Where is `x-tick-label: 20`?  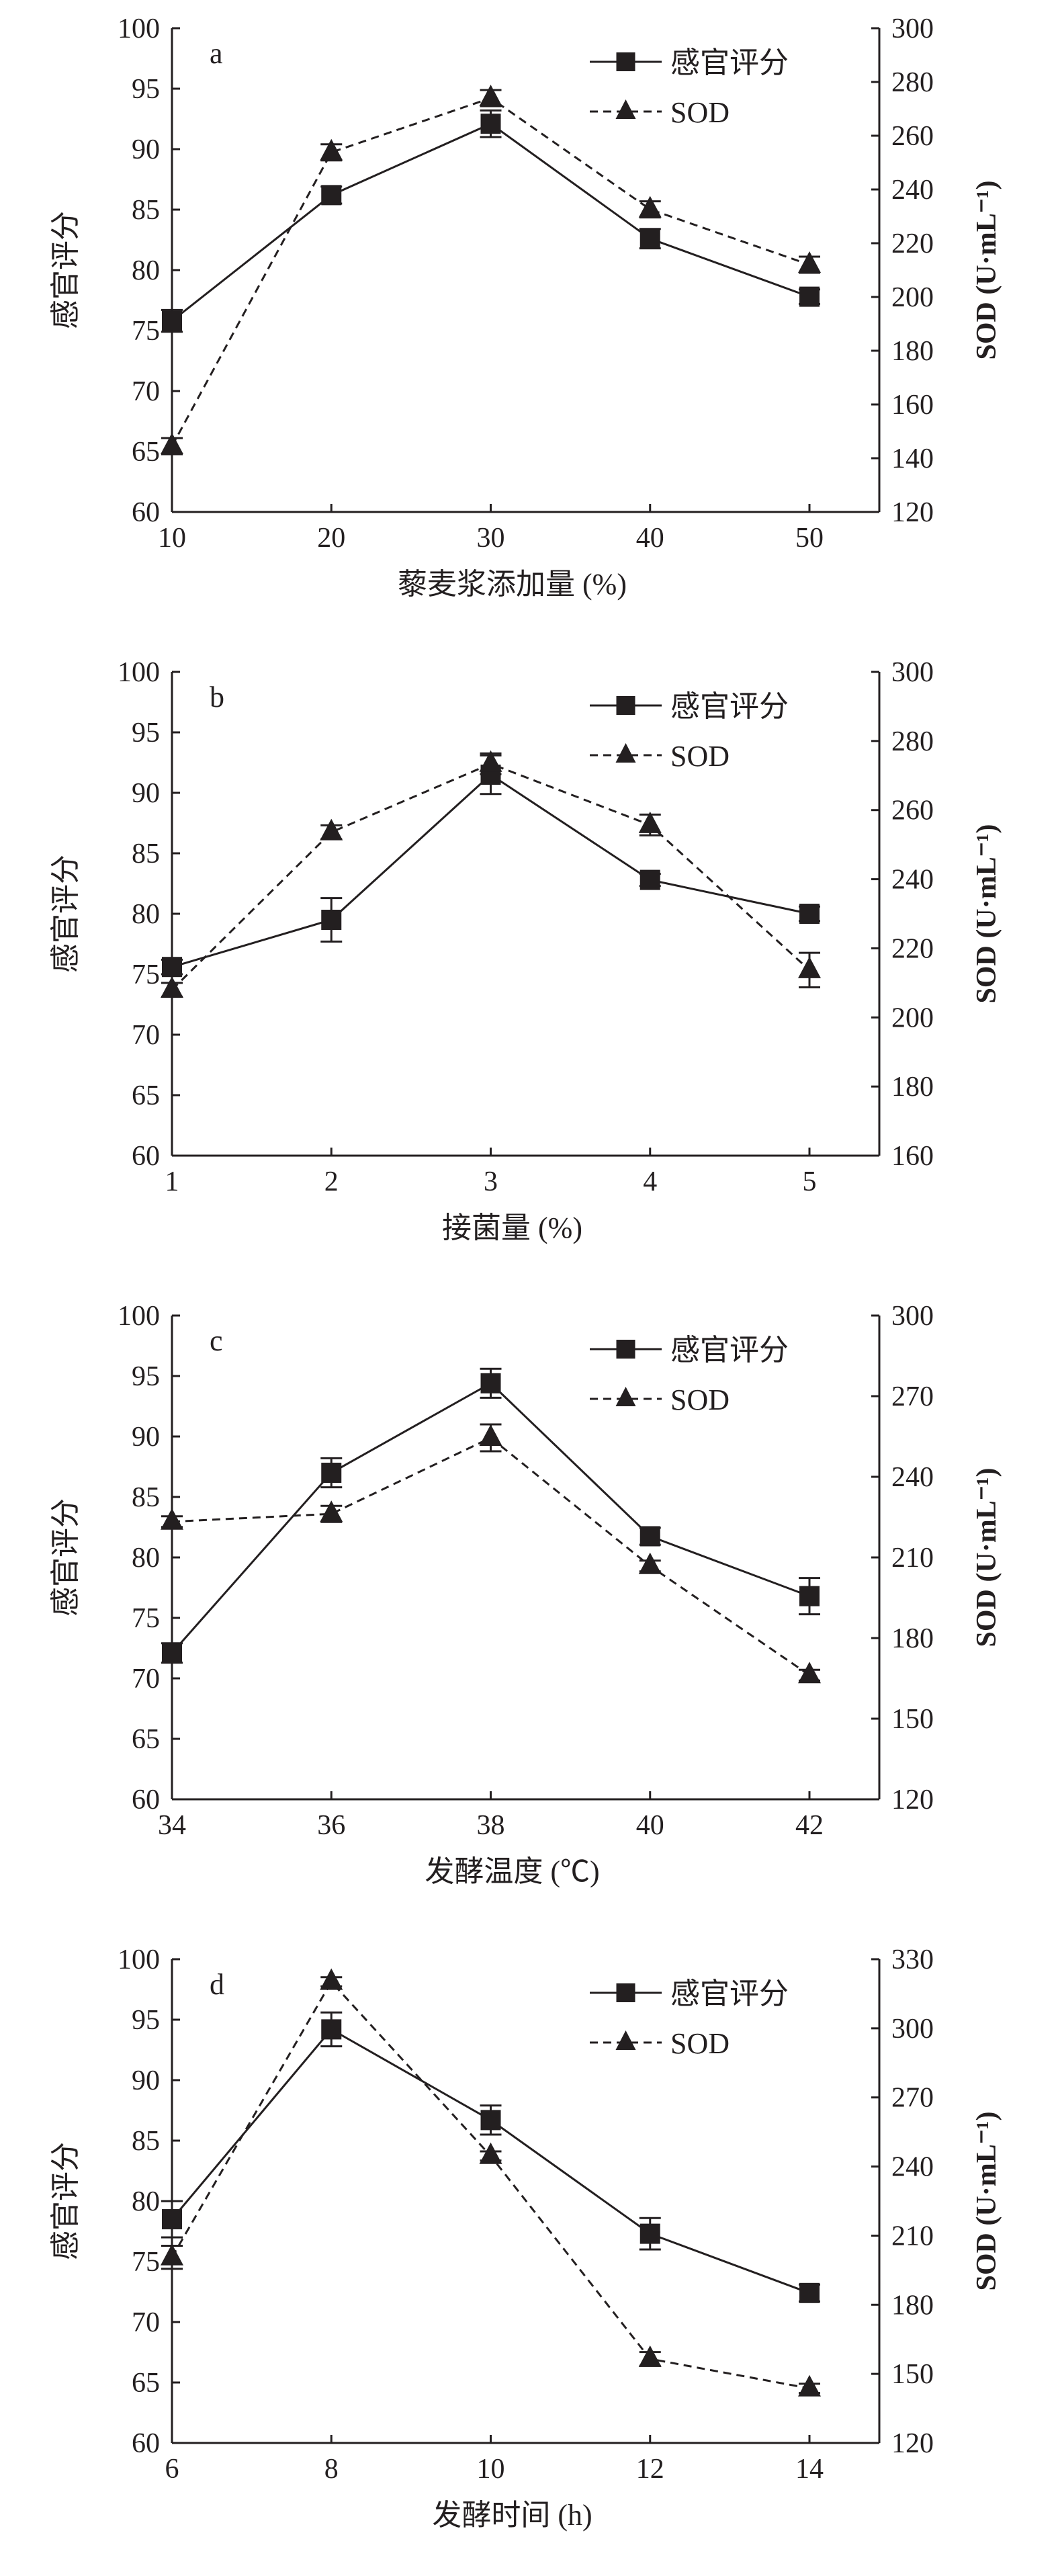
x-tick-label: 20 is located at coordinates (331, 538).